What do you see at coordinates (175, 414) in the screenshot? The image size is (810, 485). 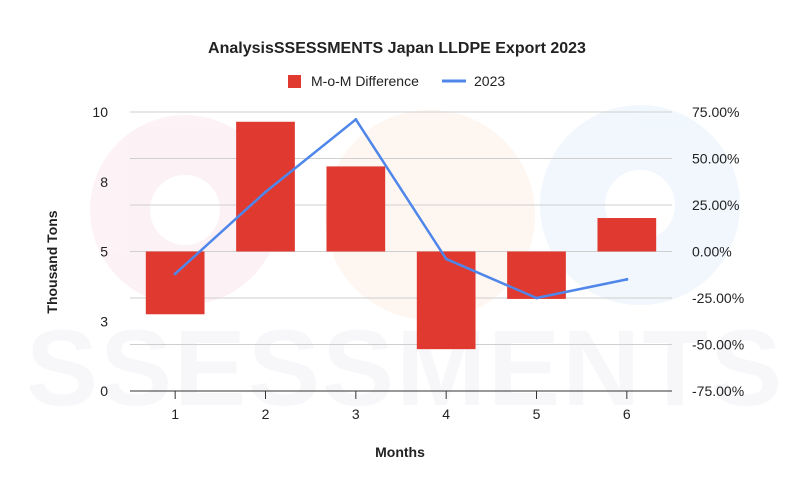 I see `x-tick-label: 1` at bounding box center [175, 414].